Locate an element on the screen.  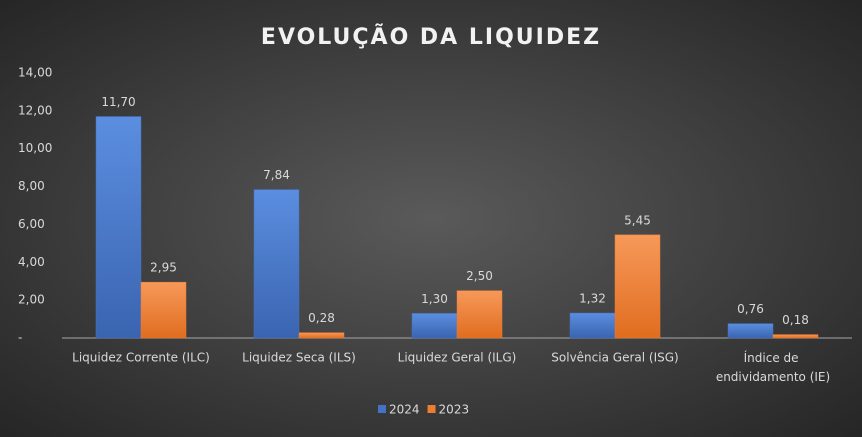
y-tick-label: 6,00 is located at coordinates (31, 224).